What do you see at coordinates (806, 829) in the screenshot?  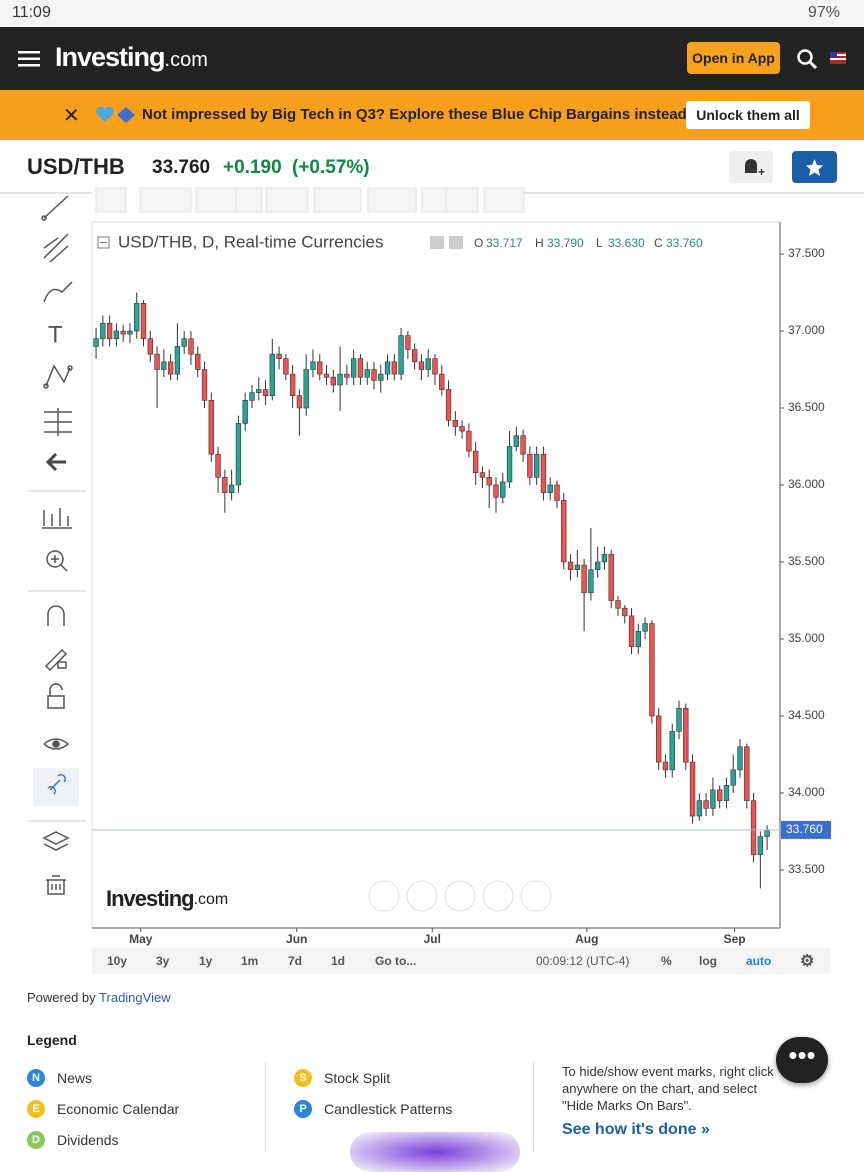 I see `last-price-tag` at bounding box center [806, 829].